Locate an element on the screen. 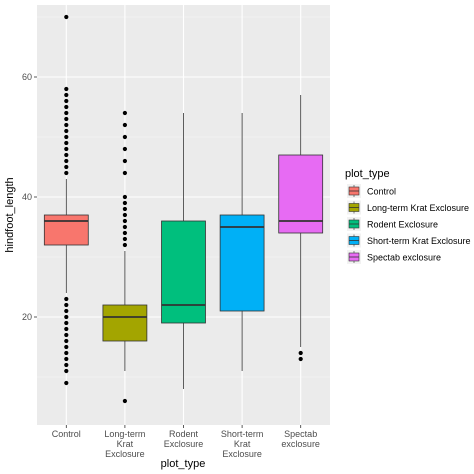 The image size is (474, 474). x-axis-title: plot_type is located at coordinates (183, 464).